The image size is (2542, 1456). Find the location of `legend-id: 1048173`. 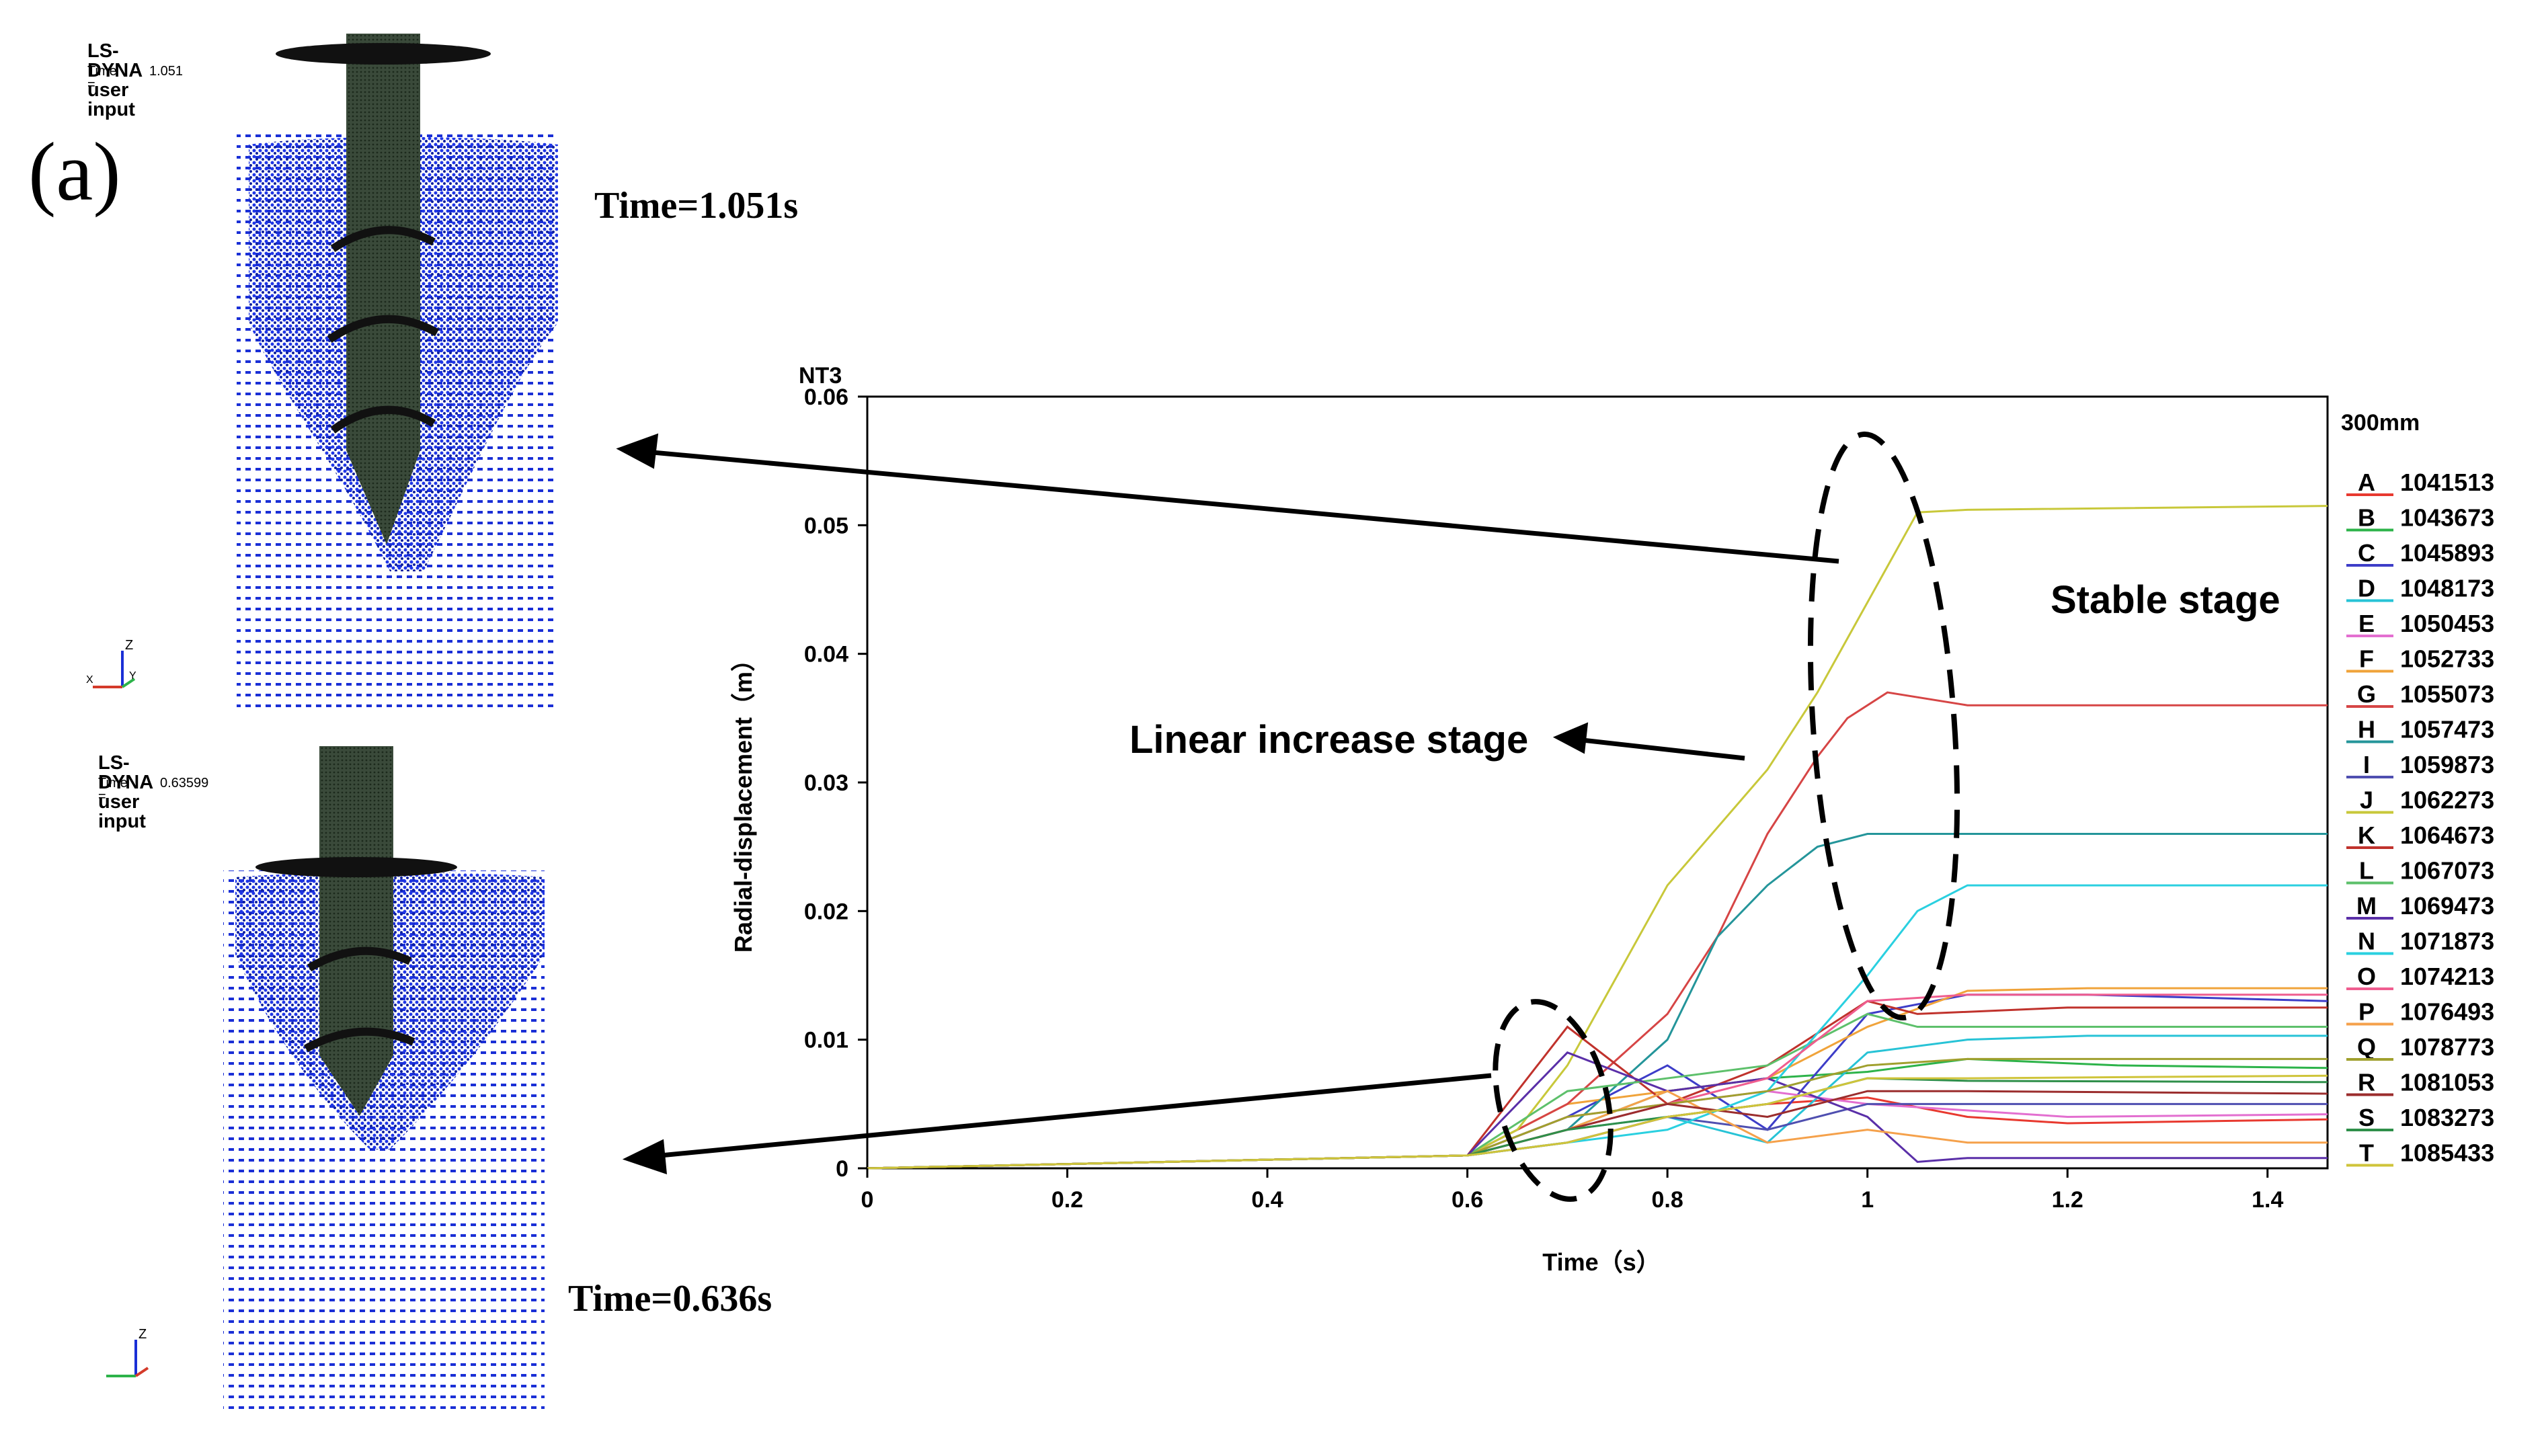

legend-id: 1048173 is located at coordinates (2447, 588).